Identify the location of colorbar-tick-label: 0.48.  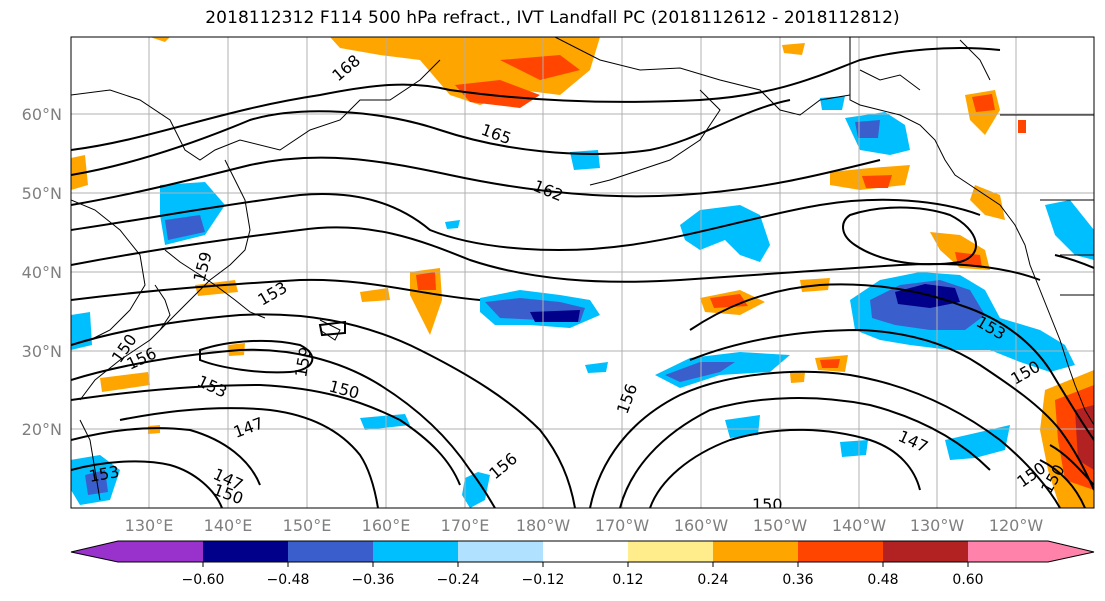
(882, 580).